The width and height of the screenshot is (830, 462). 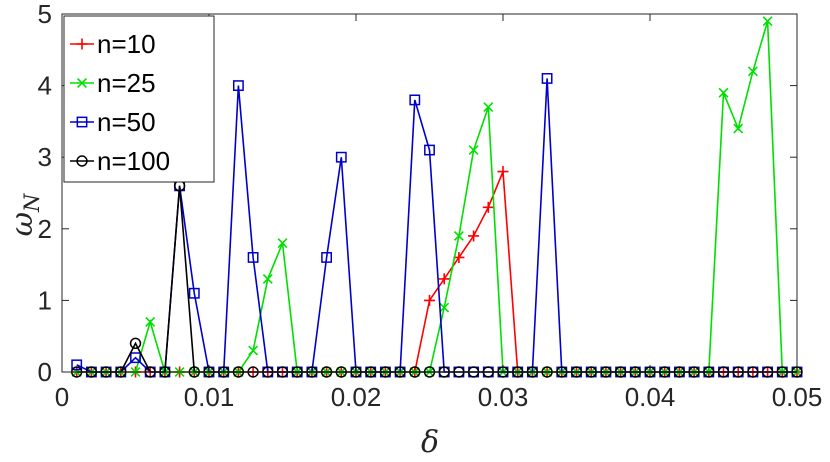 What do you see at coordinates (444, 279) in the screenshot?
I see `data-point-n=10-25` at bounding box center [444, 279].